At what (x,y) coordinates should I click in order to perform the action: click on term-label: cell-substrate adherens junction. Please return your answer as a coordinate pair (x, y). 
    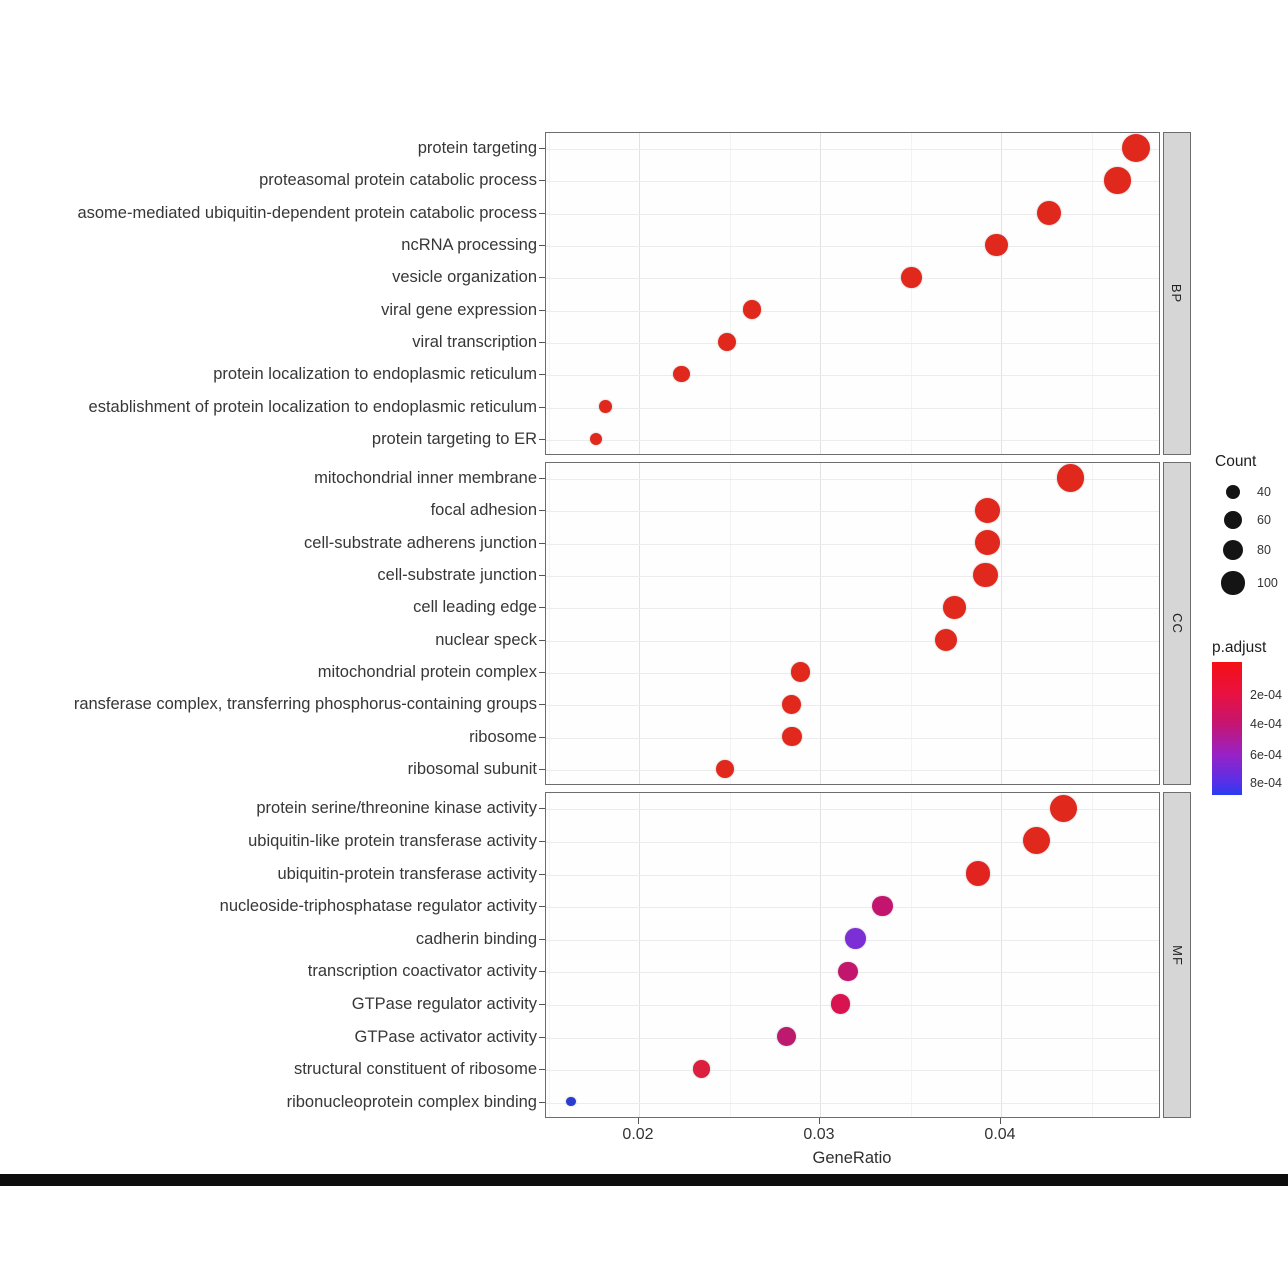
    Looking at the image, I should click on (420, 542).